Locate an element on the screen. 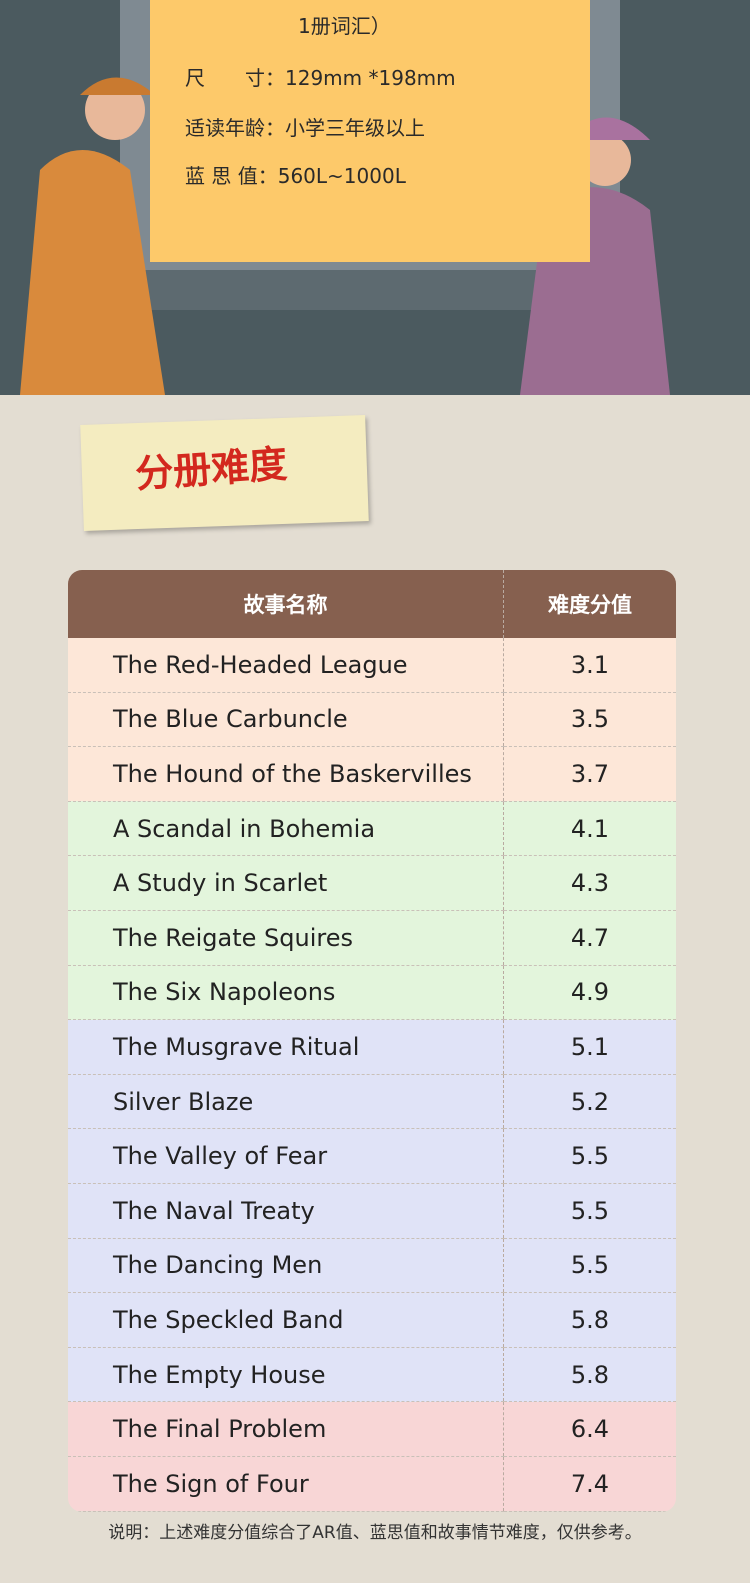 The image size is (750, 1583). story-name: The Valley of Fear is located at coordinates (286, 1156).